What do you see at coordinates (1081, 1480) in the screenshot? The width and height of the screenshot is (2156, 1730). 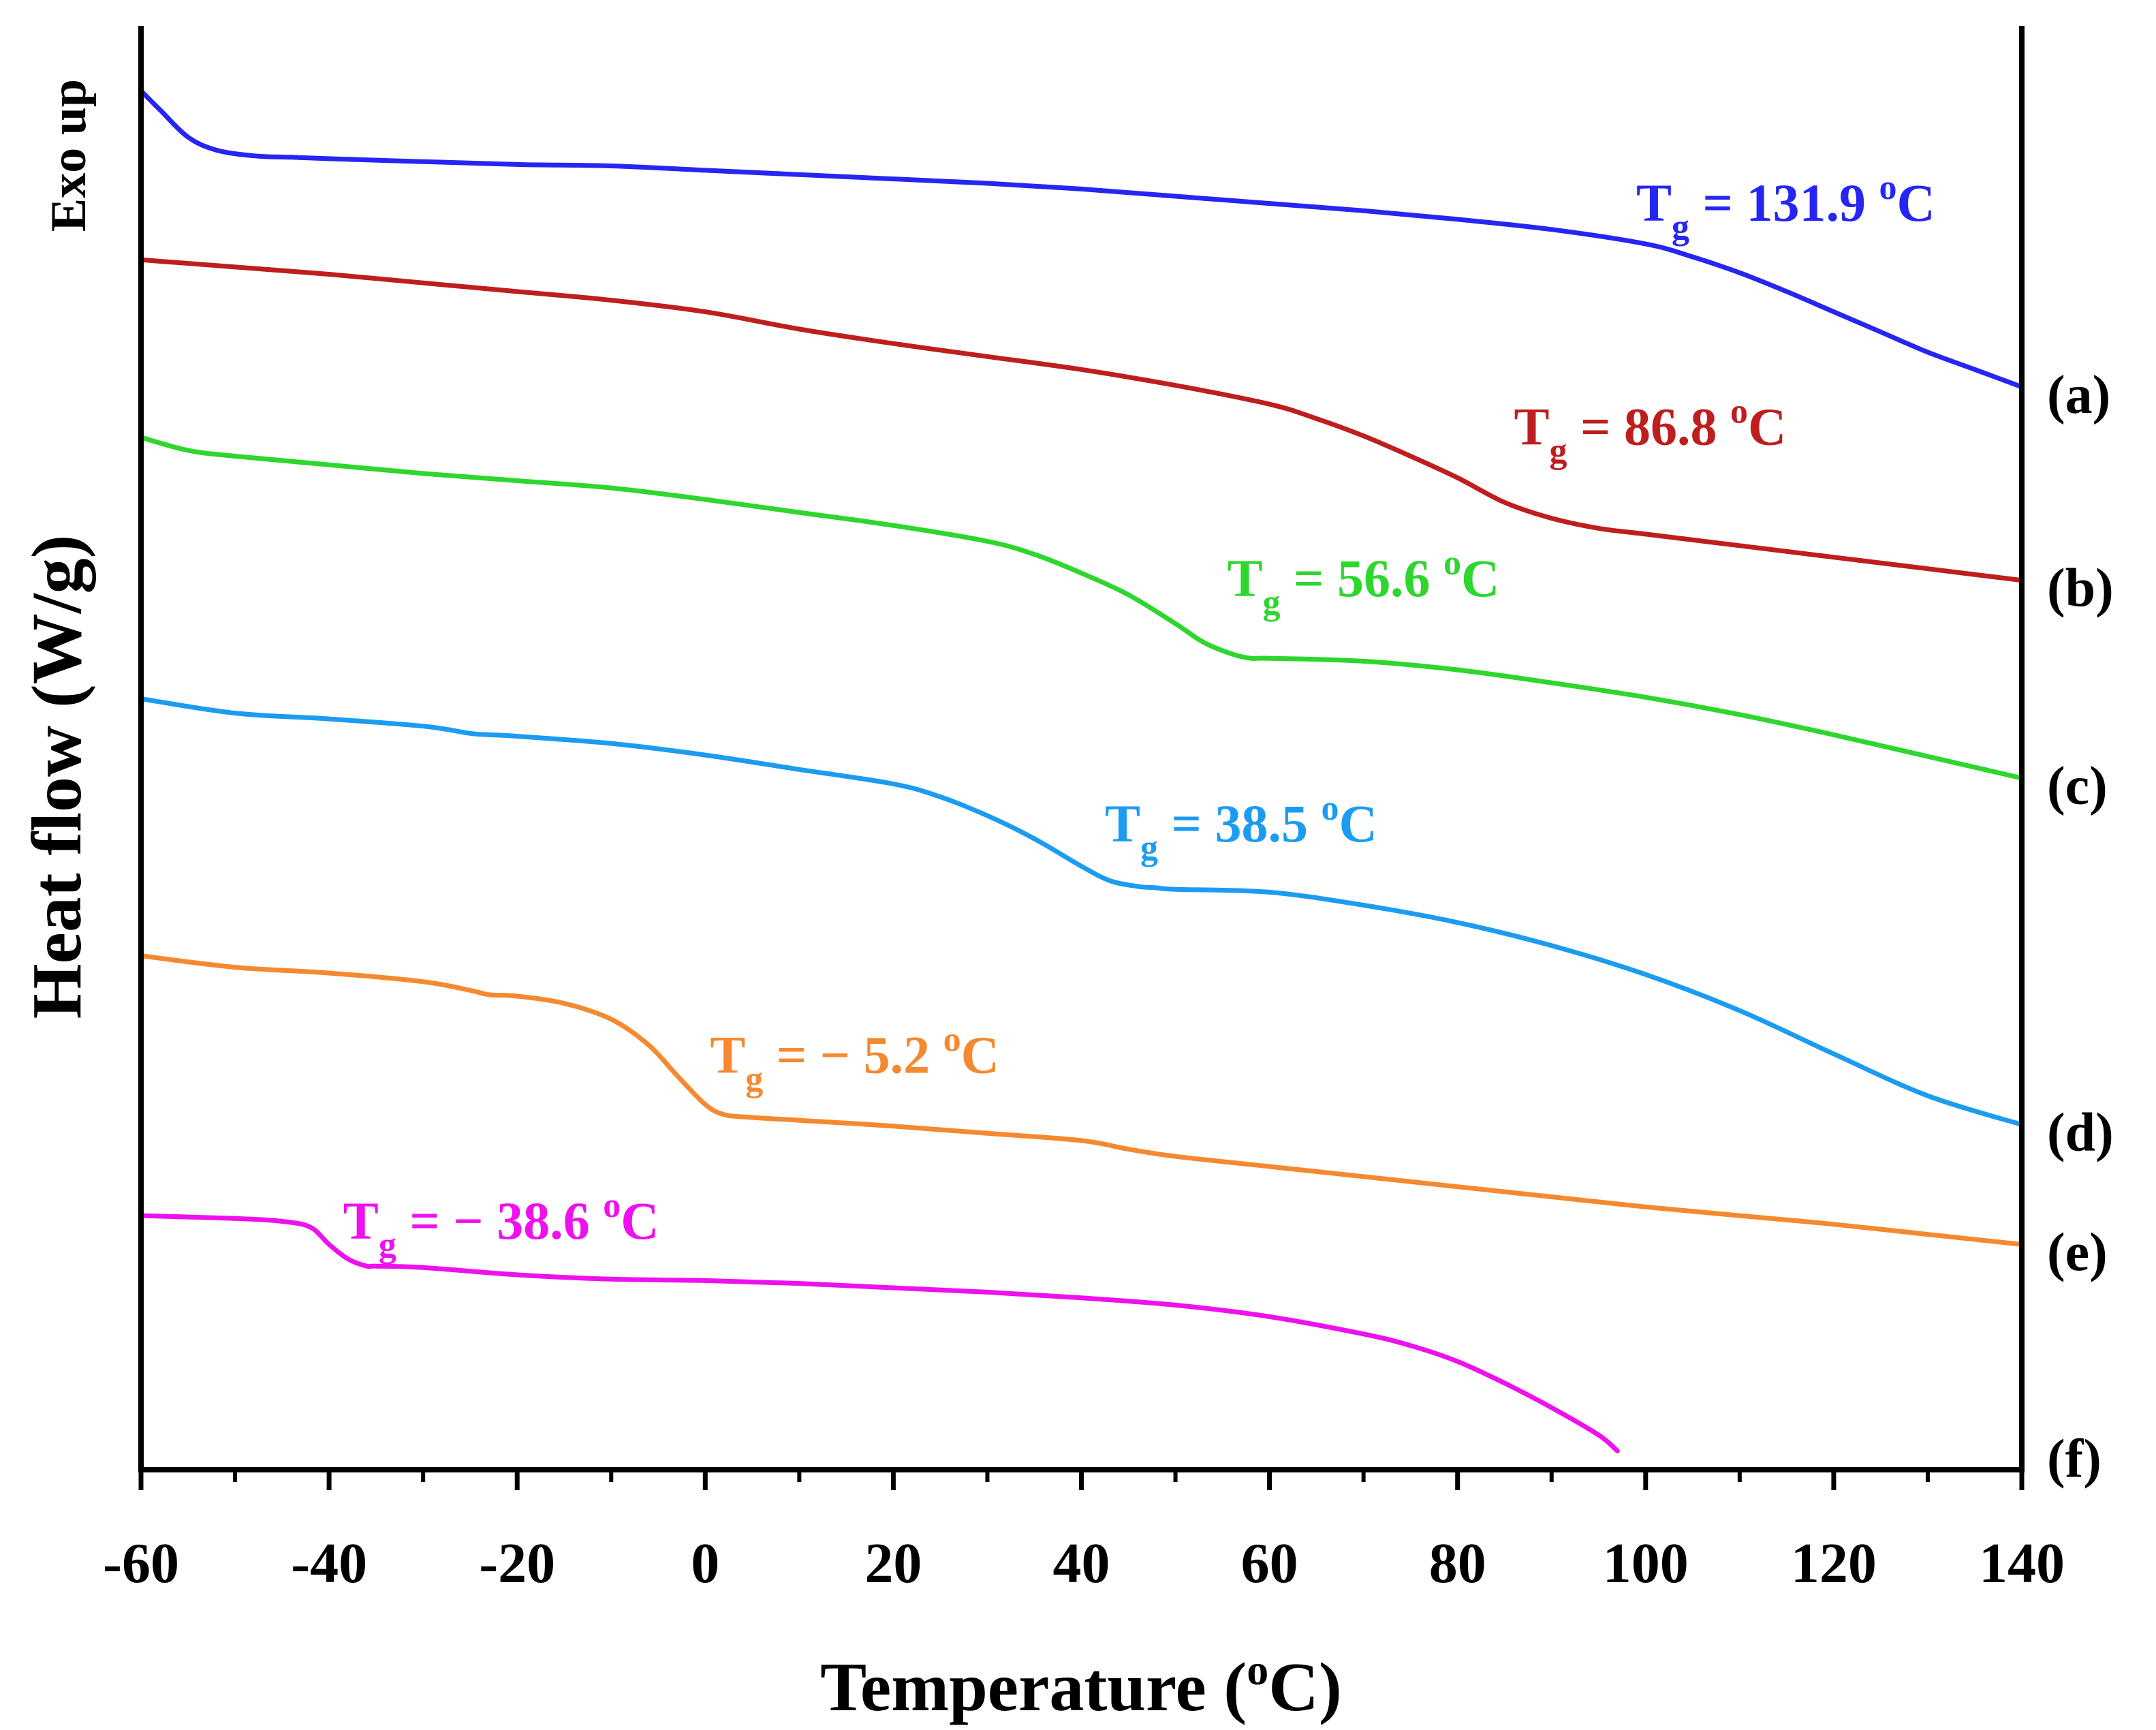 I see `x-axis-ticks` at bounding box center [1081, 1480].